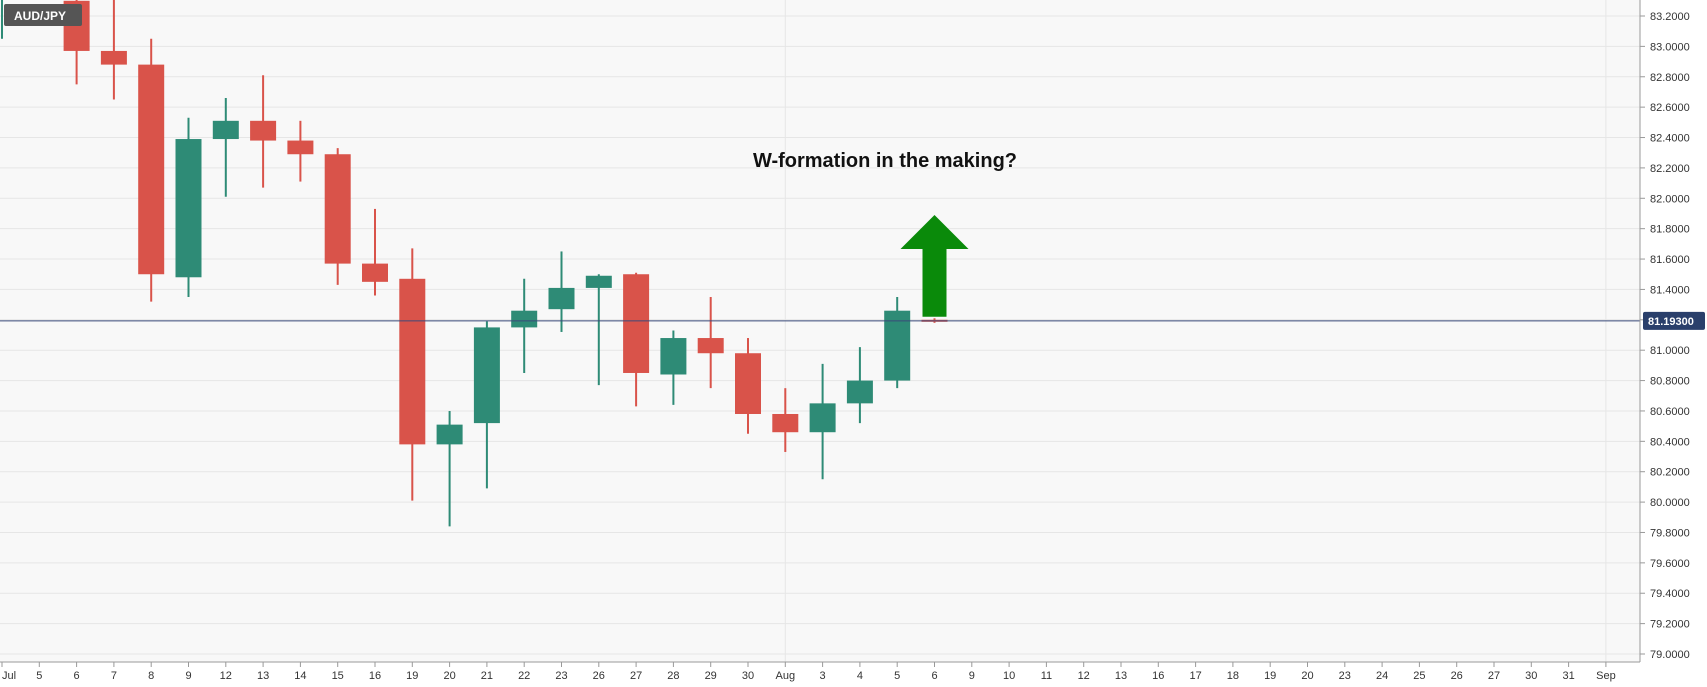 This screenshot has width=1707, height=687. I want to click on time-tick-label: 29, so click(711, 676).